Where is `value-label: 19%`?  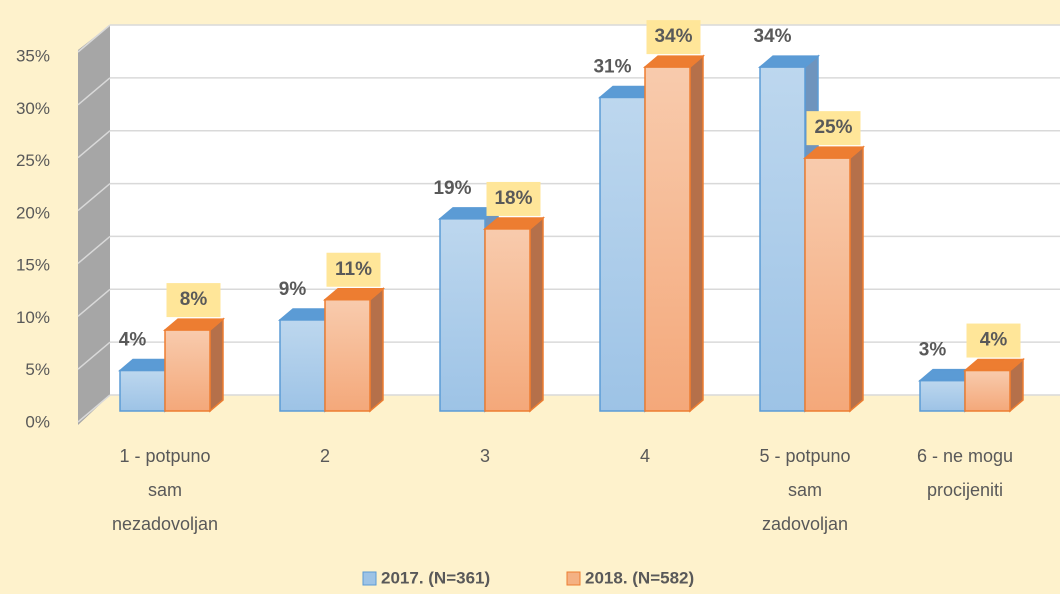 value-label: 19% is located at coordinates (452, 188).